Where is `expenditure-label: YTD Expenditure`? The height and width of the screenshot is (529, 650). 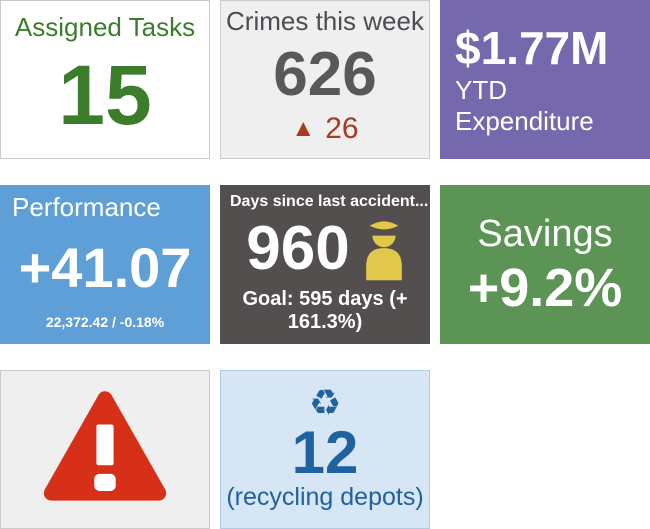
expenditure-label: YTD Expenditure is located at coordinates (524, 105).